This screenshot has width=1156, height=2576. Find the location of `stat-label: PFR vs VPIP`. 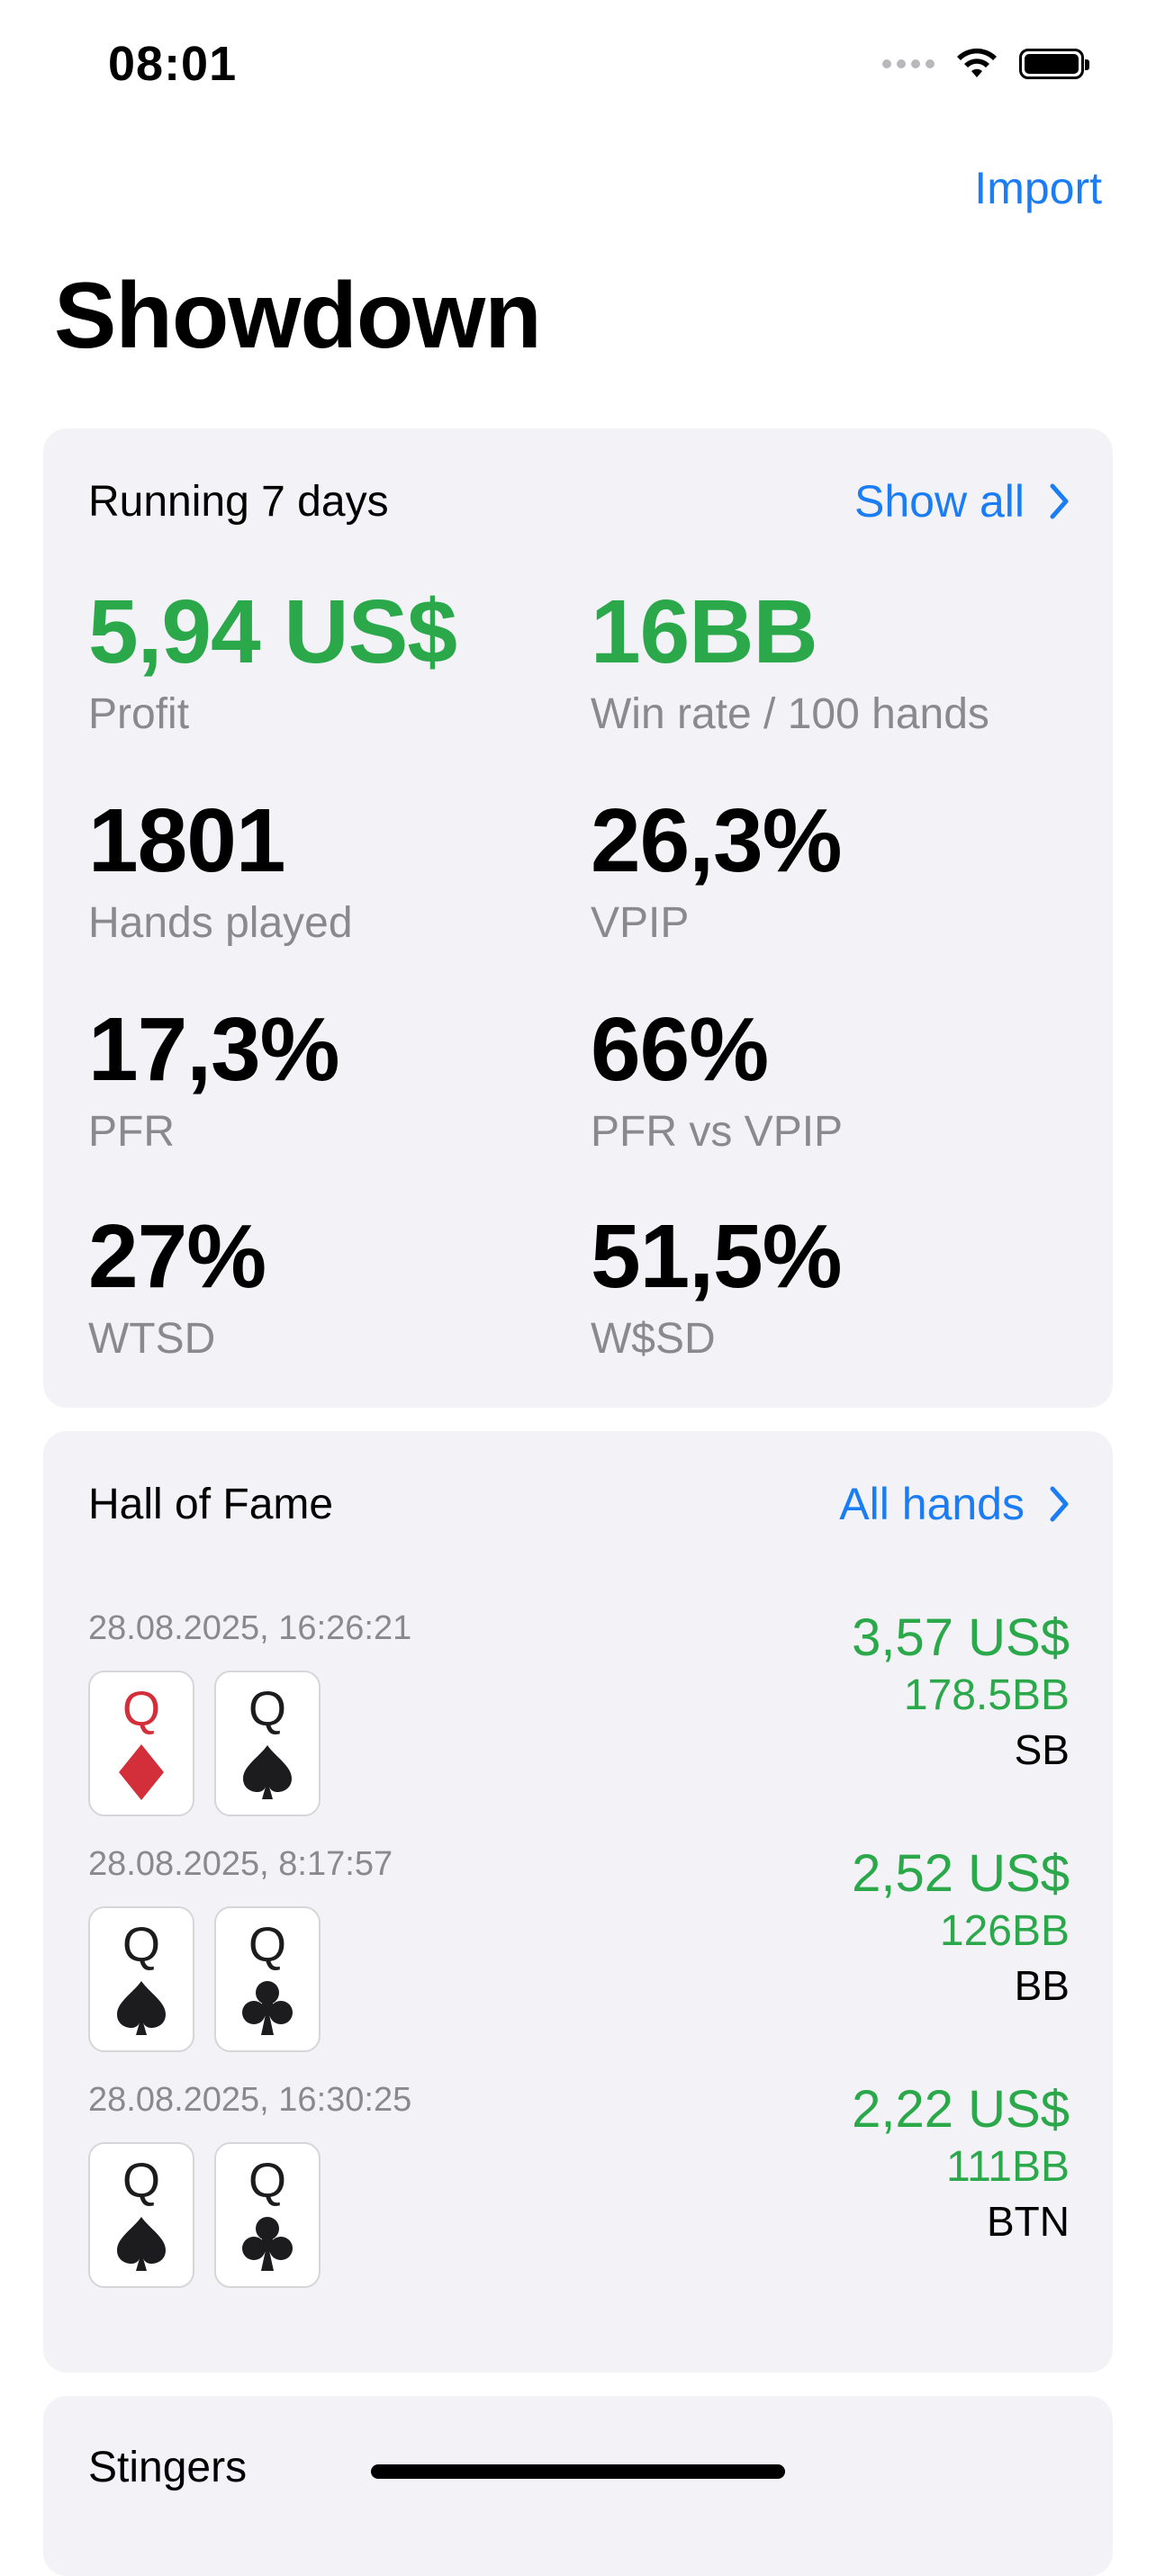

stat-label: PFR vs VPIP is located at coordinates (717, 1132).